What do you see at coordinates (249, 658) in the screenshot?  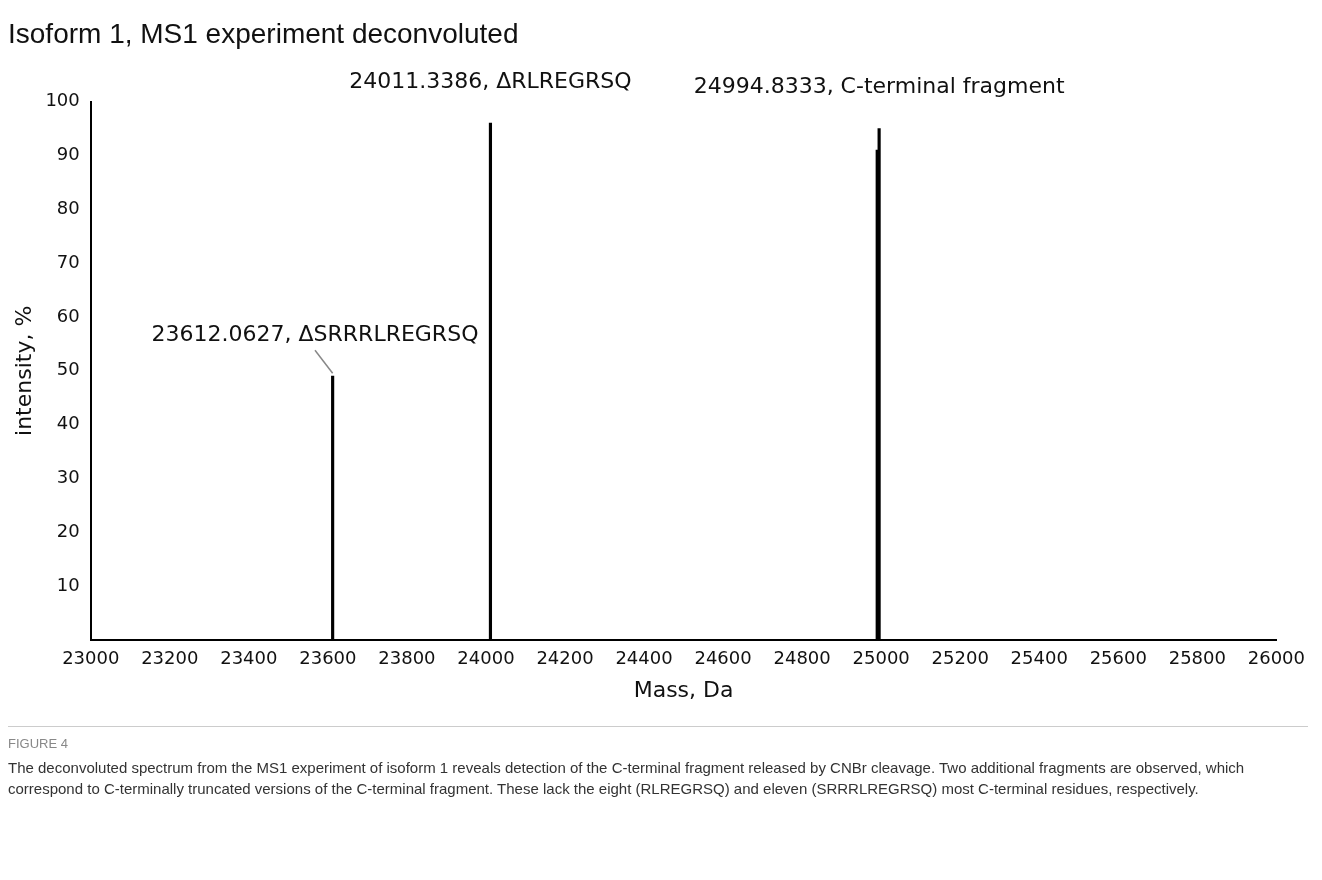 I see `x-tick-label: 23400` at bounding box center [249, 658].